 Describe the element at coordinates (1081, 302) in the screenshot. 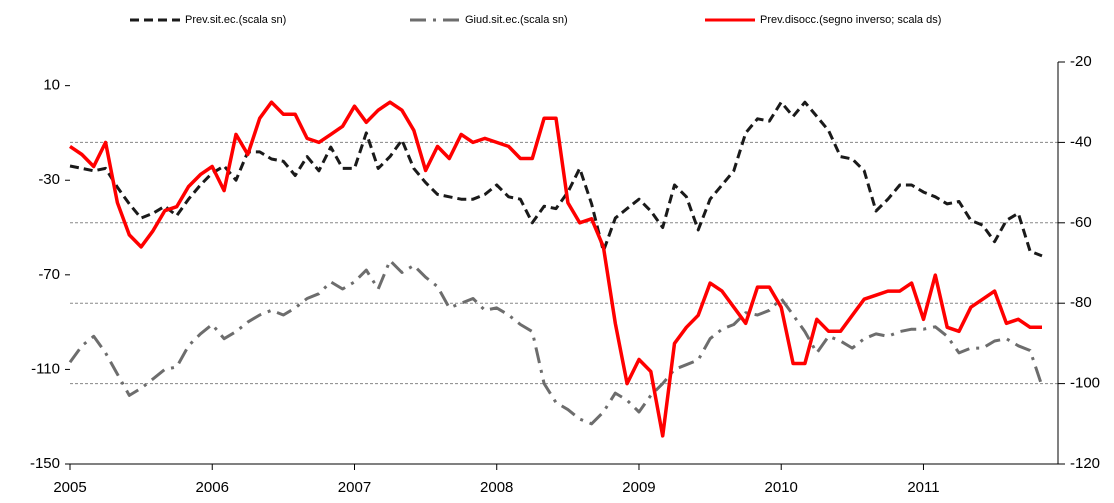

I see `y2-tick-label: -80` at that location.